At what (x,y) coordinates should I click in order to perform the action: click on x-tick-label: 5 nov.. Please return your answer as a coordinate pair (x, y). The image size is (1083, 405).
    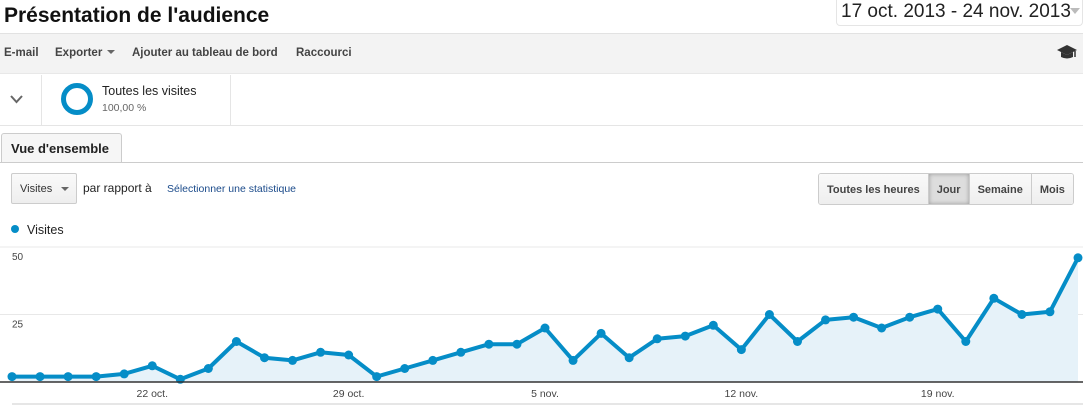
    Looking at the image, I should click on (545, 394).